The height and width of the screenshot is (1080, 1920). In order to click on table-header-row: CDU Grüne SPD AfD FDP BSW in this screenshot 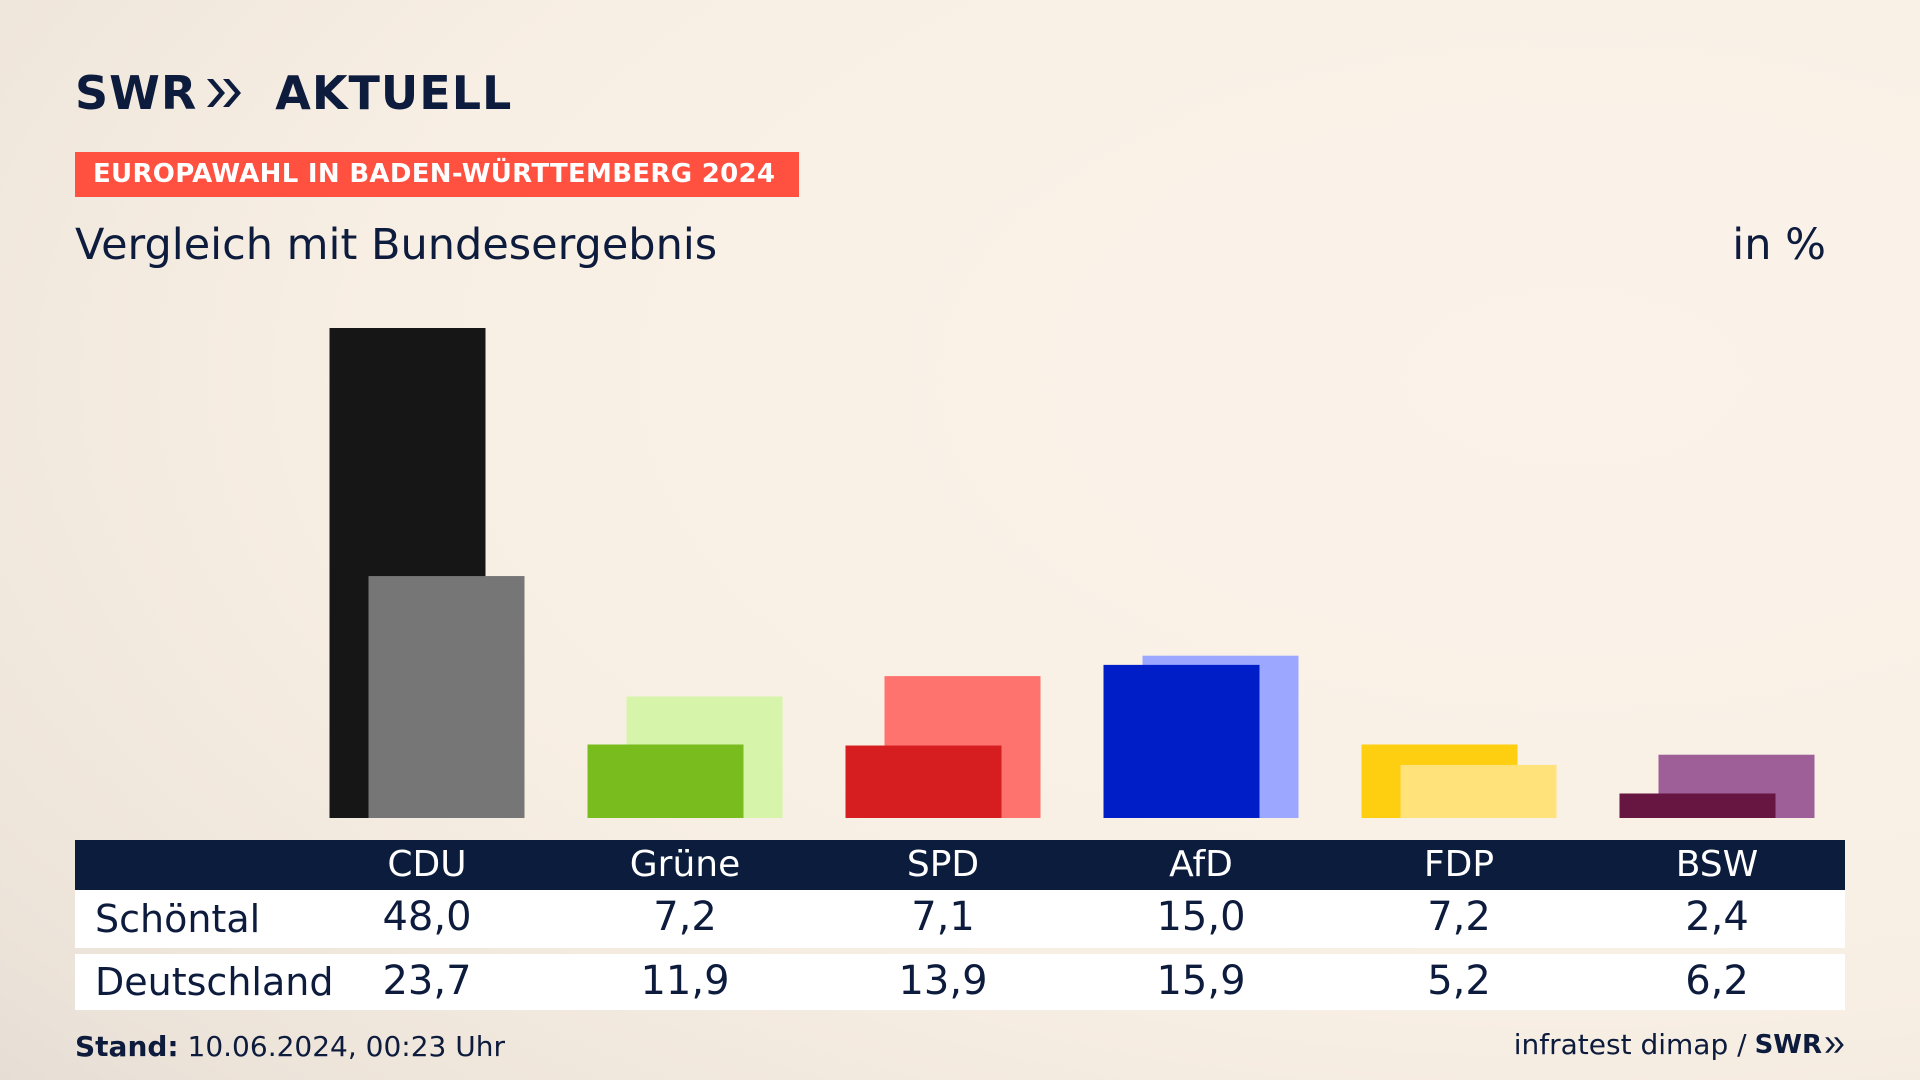, I will do `click(960, 865)`.